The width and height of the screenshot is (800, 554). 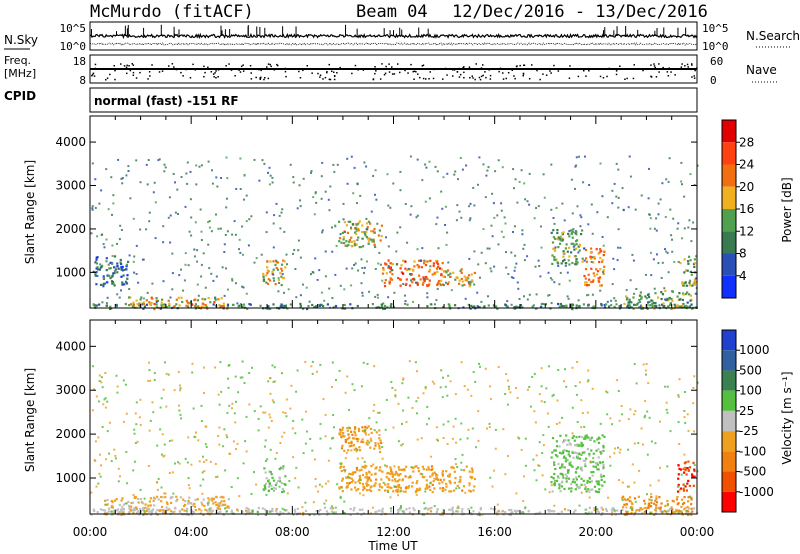 What do you see at coordinates (729, 197) in the screenshot?
I see `colorbar-segment` at bounding box center [729, 197].